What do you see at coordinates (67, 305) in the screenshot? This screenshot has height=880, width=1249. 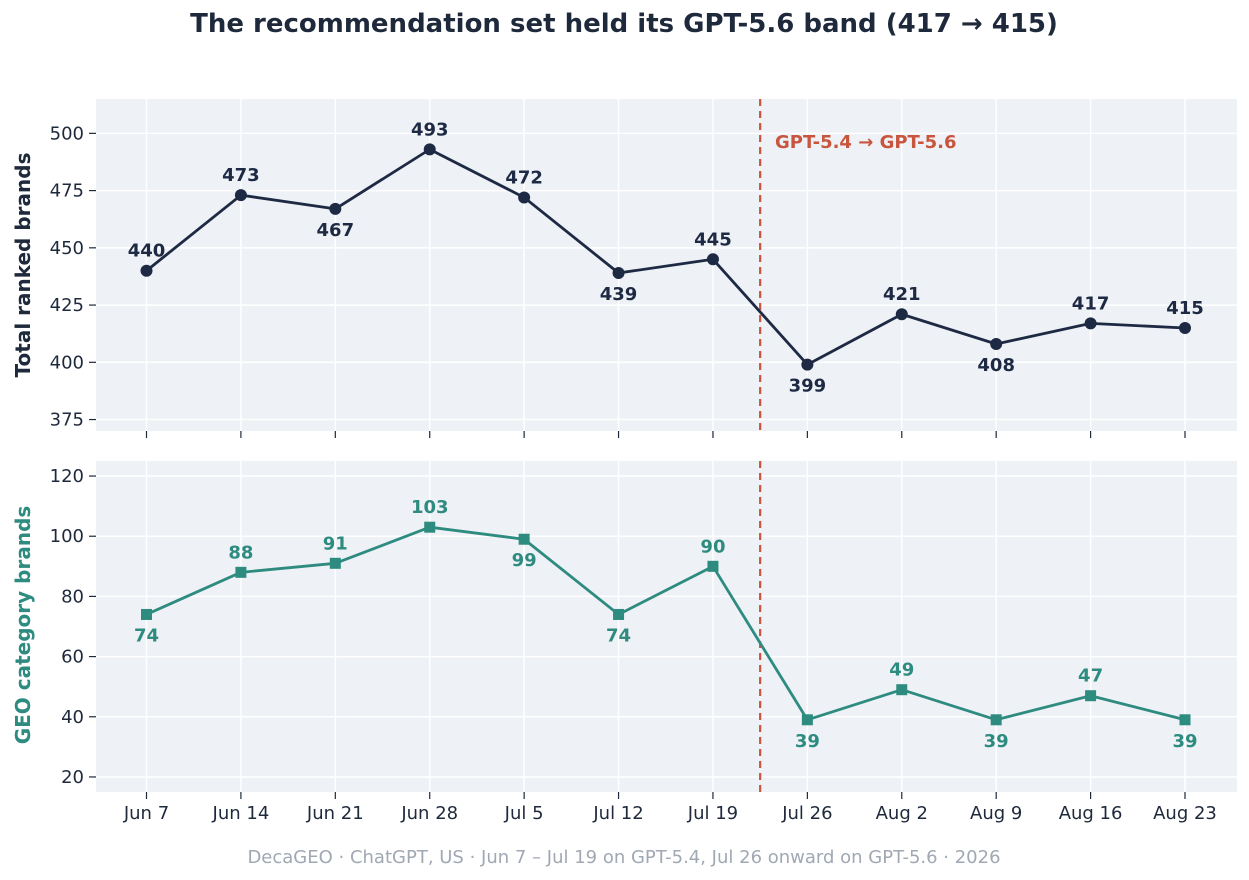 I see `top-y-tick-label: 425` at bounding box center [67, 305].